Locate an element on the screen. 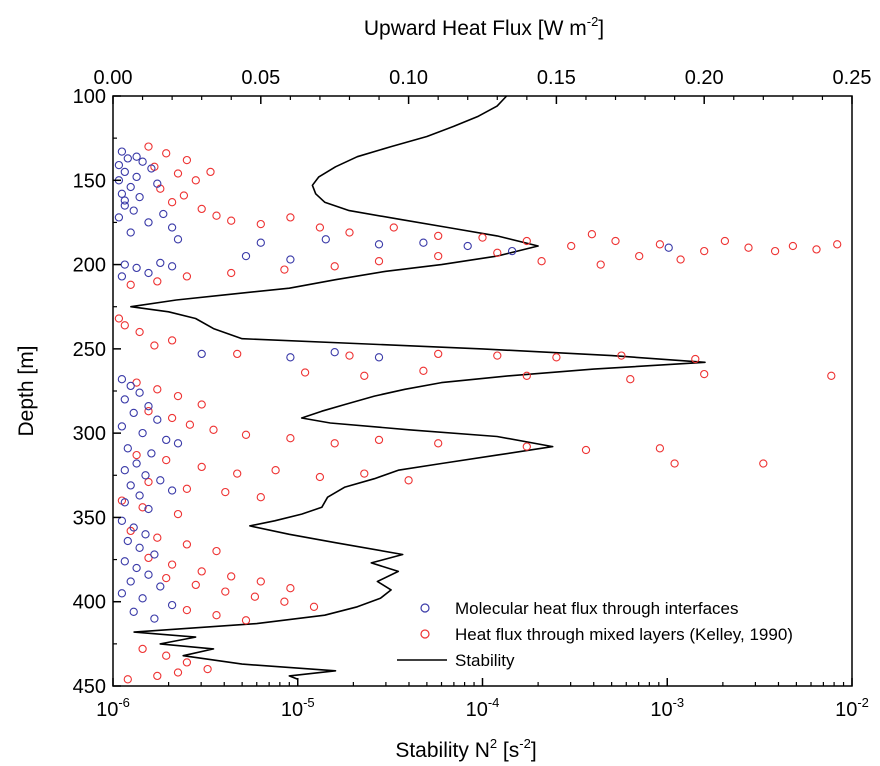 This screenshot has height=766, width=880. legend-marker-molecular is located at coordinates (425, 608).